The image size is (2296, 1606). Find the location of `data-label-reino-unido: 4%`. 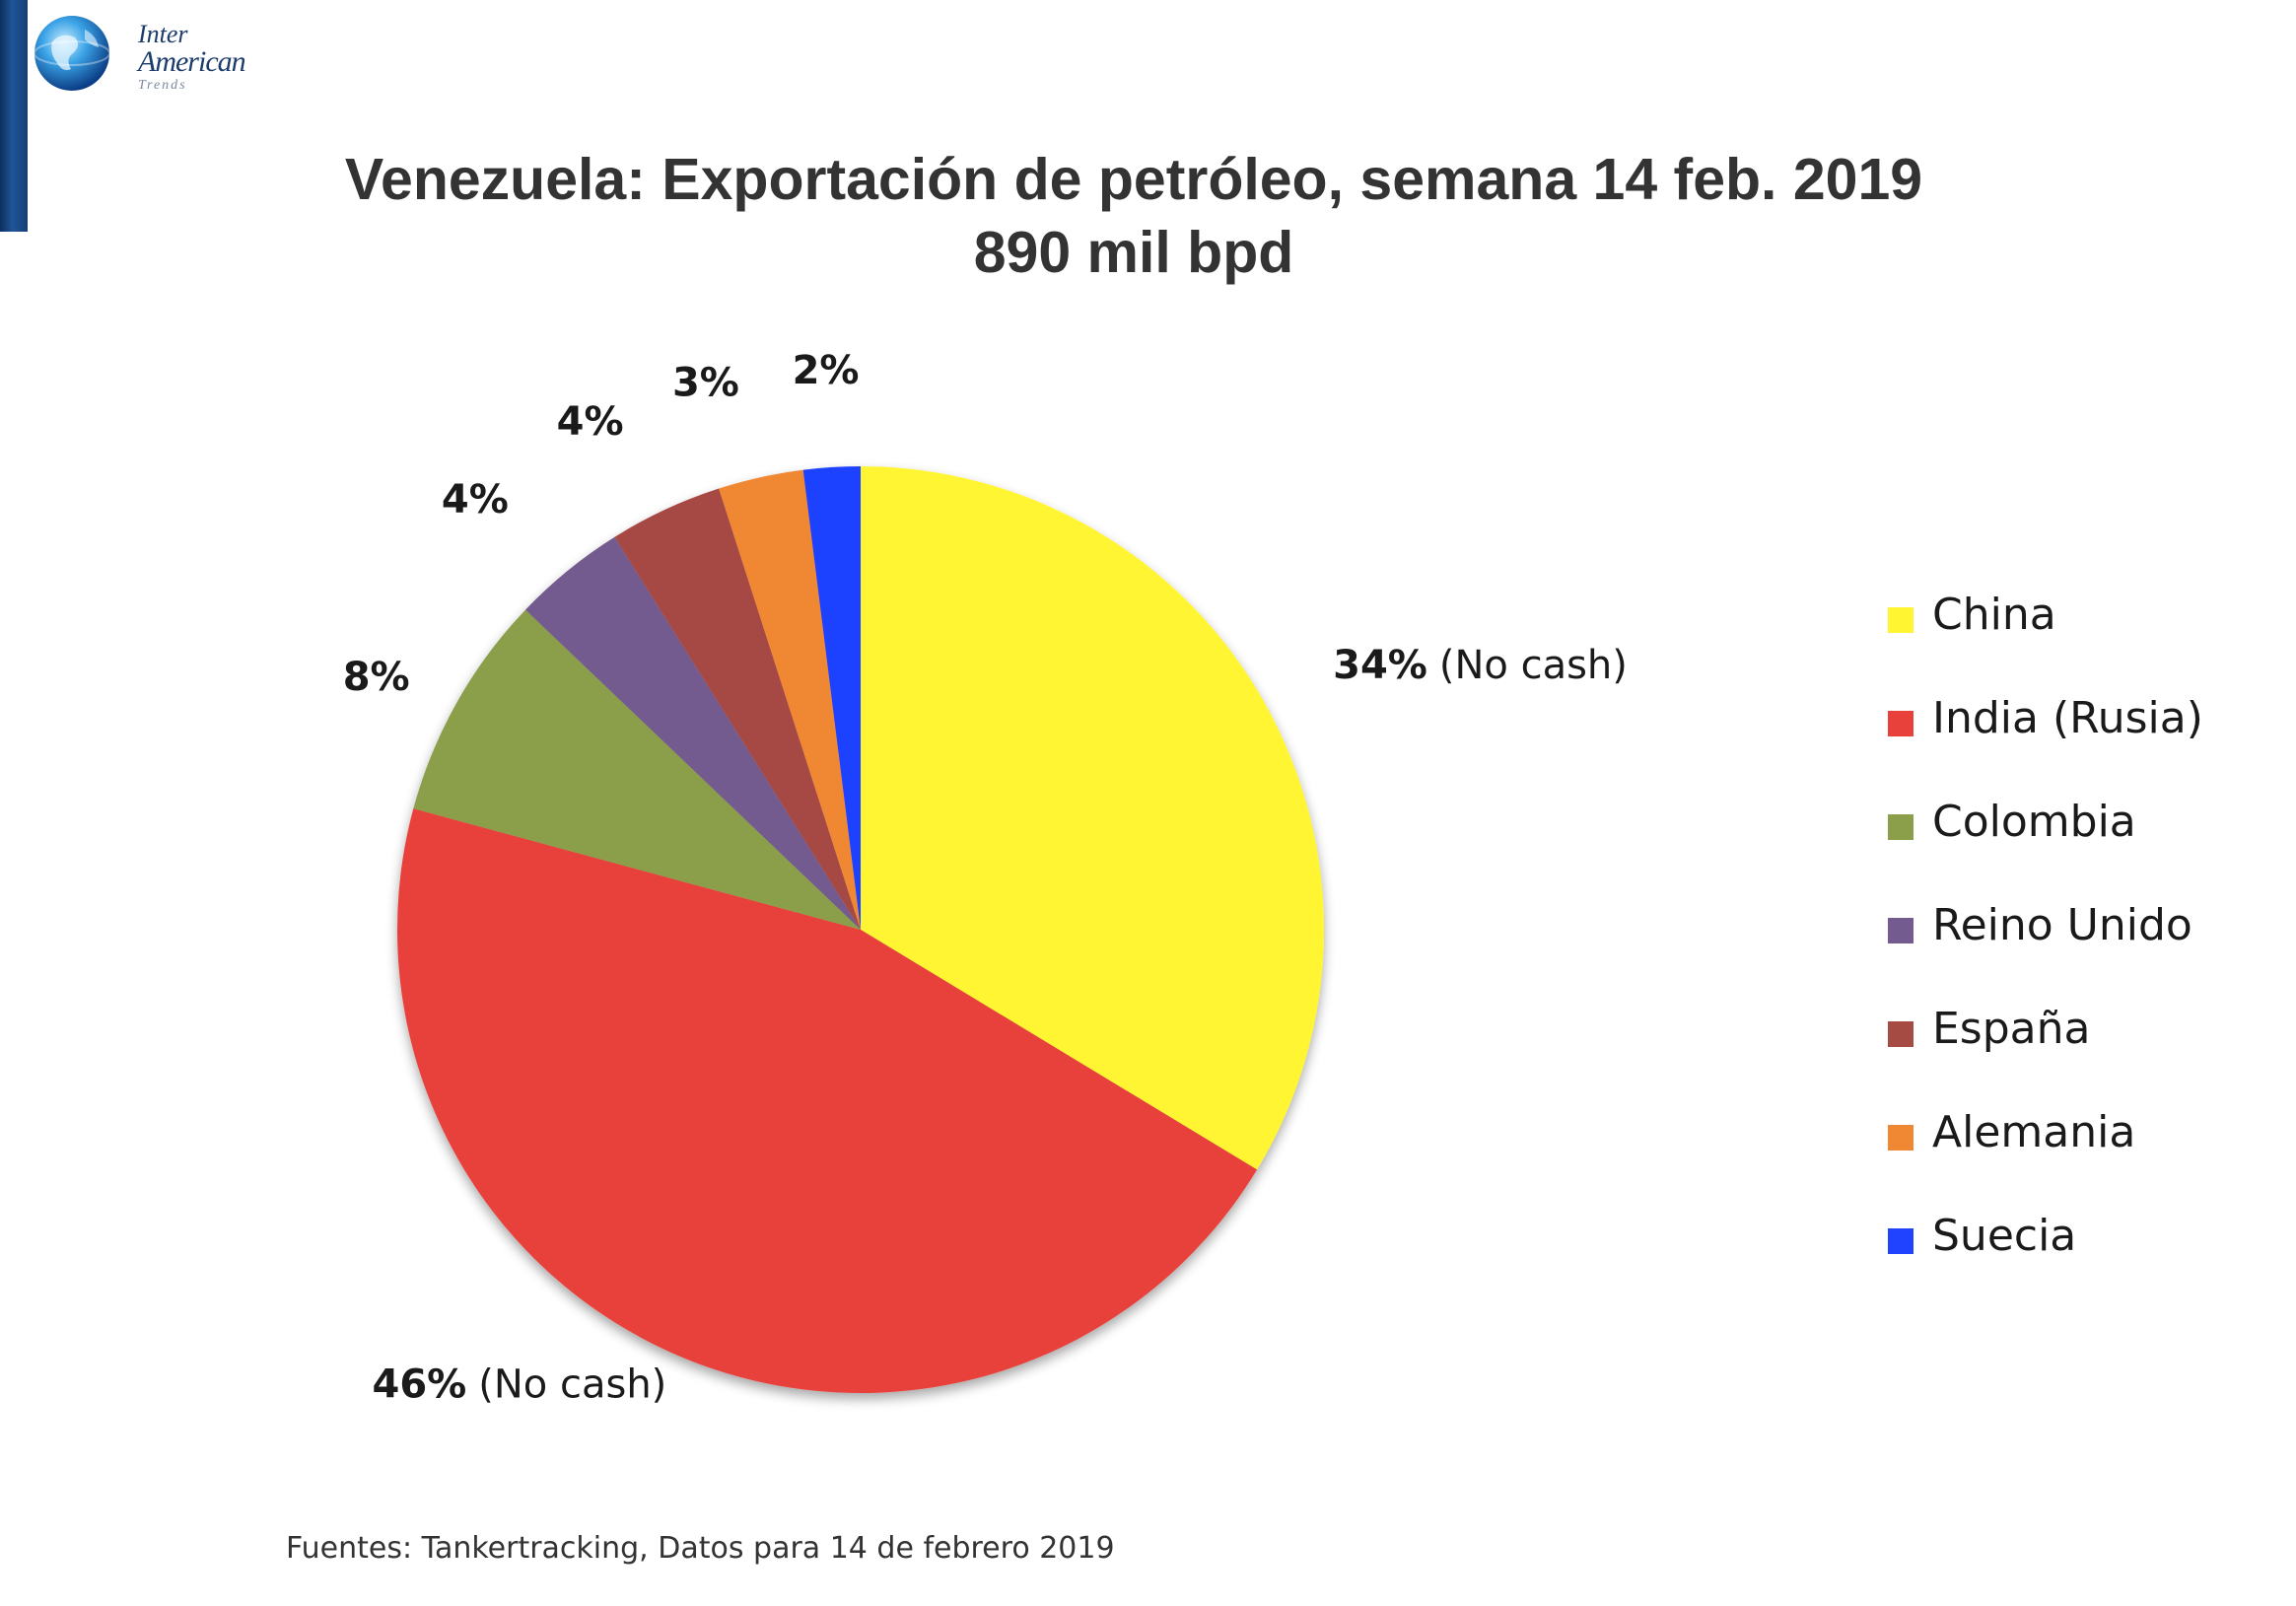

data-label-reino-unido: 4% is located at coordinates (475, 500).